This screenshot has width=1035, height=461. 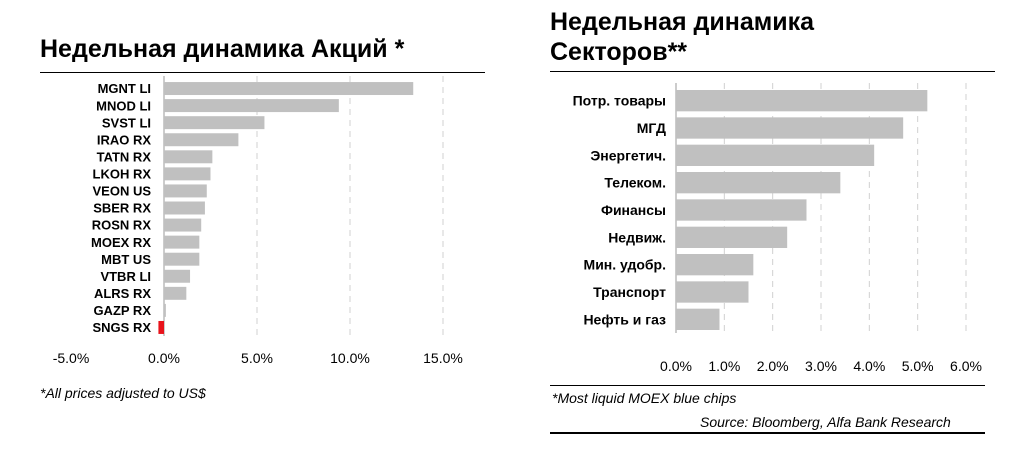 I want to click on category-label: Нефть и газ, so click(x=624, y=319).